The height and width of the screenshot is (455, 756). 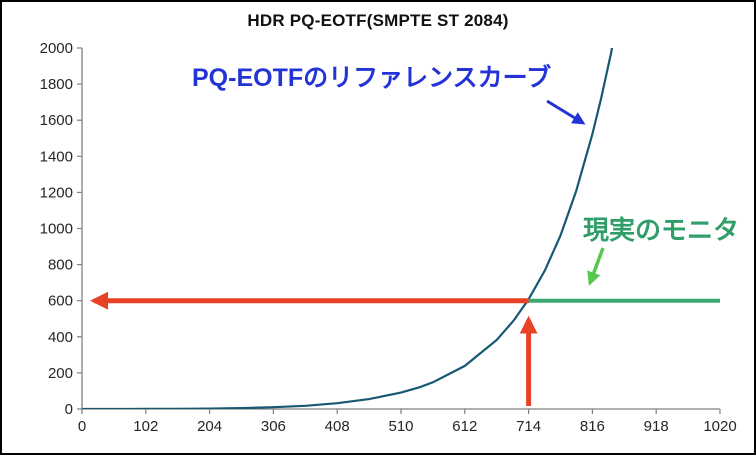 What do you see at coordinates (596, 266) in the screenshot?
I see `green-pointer-arrow` at bounding box center [596, 266].